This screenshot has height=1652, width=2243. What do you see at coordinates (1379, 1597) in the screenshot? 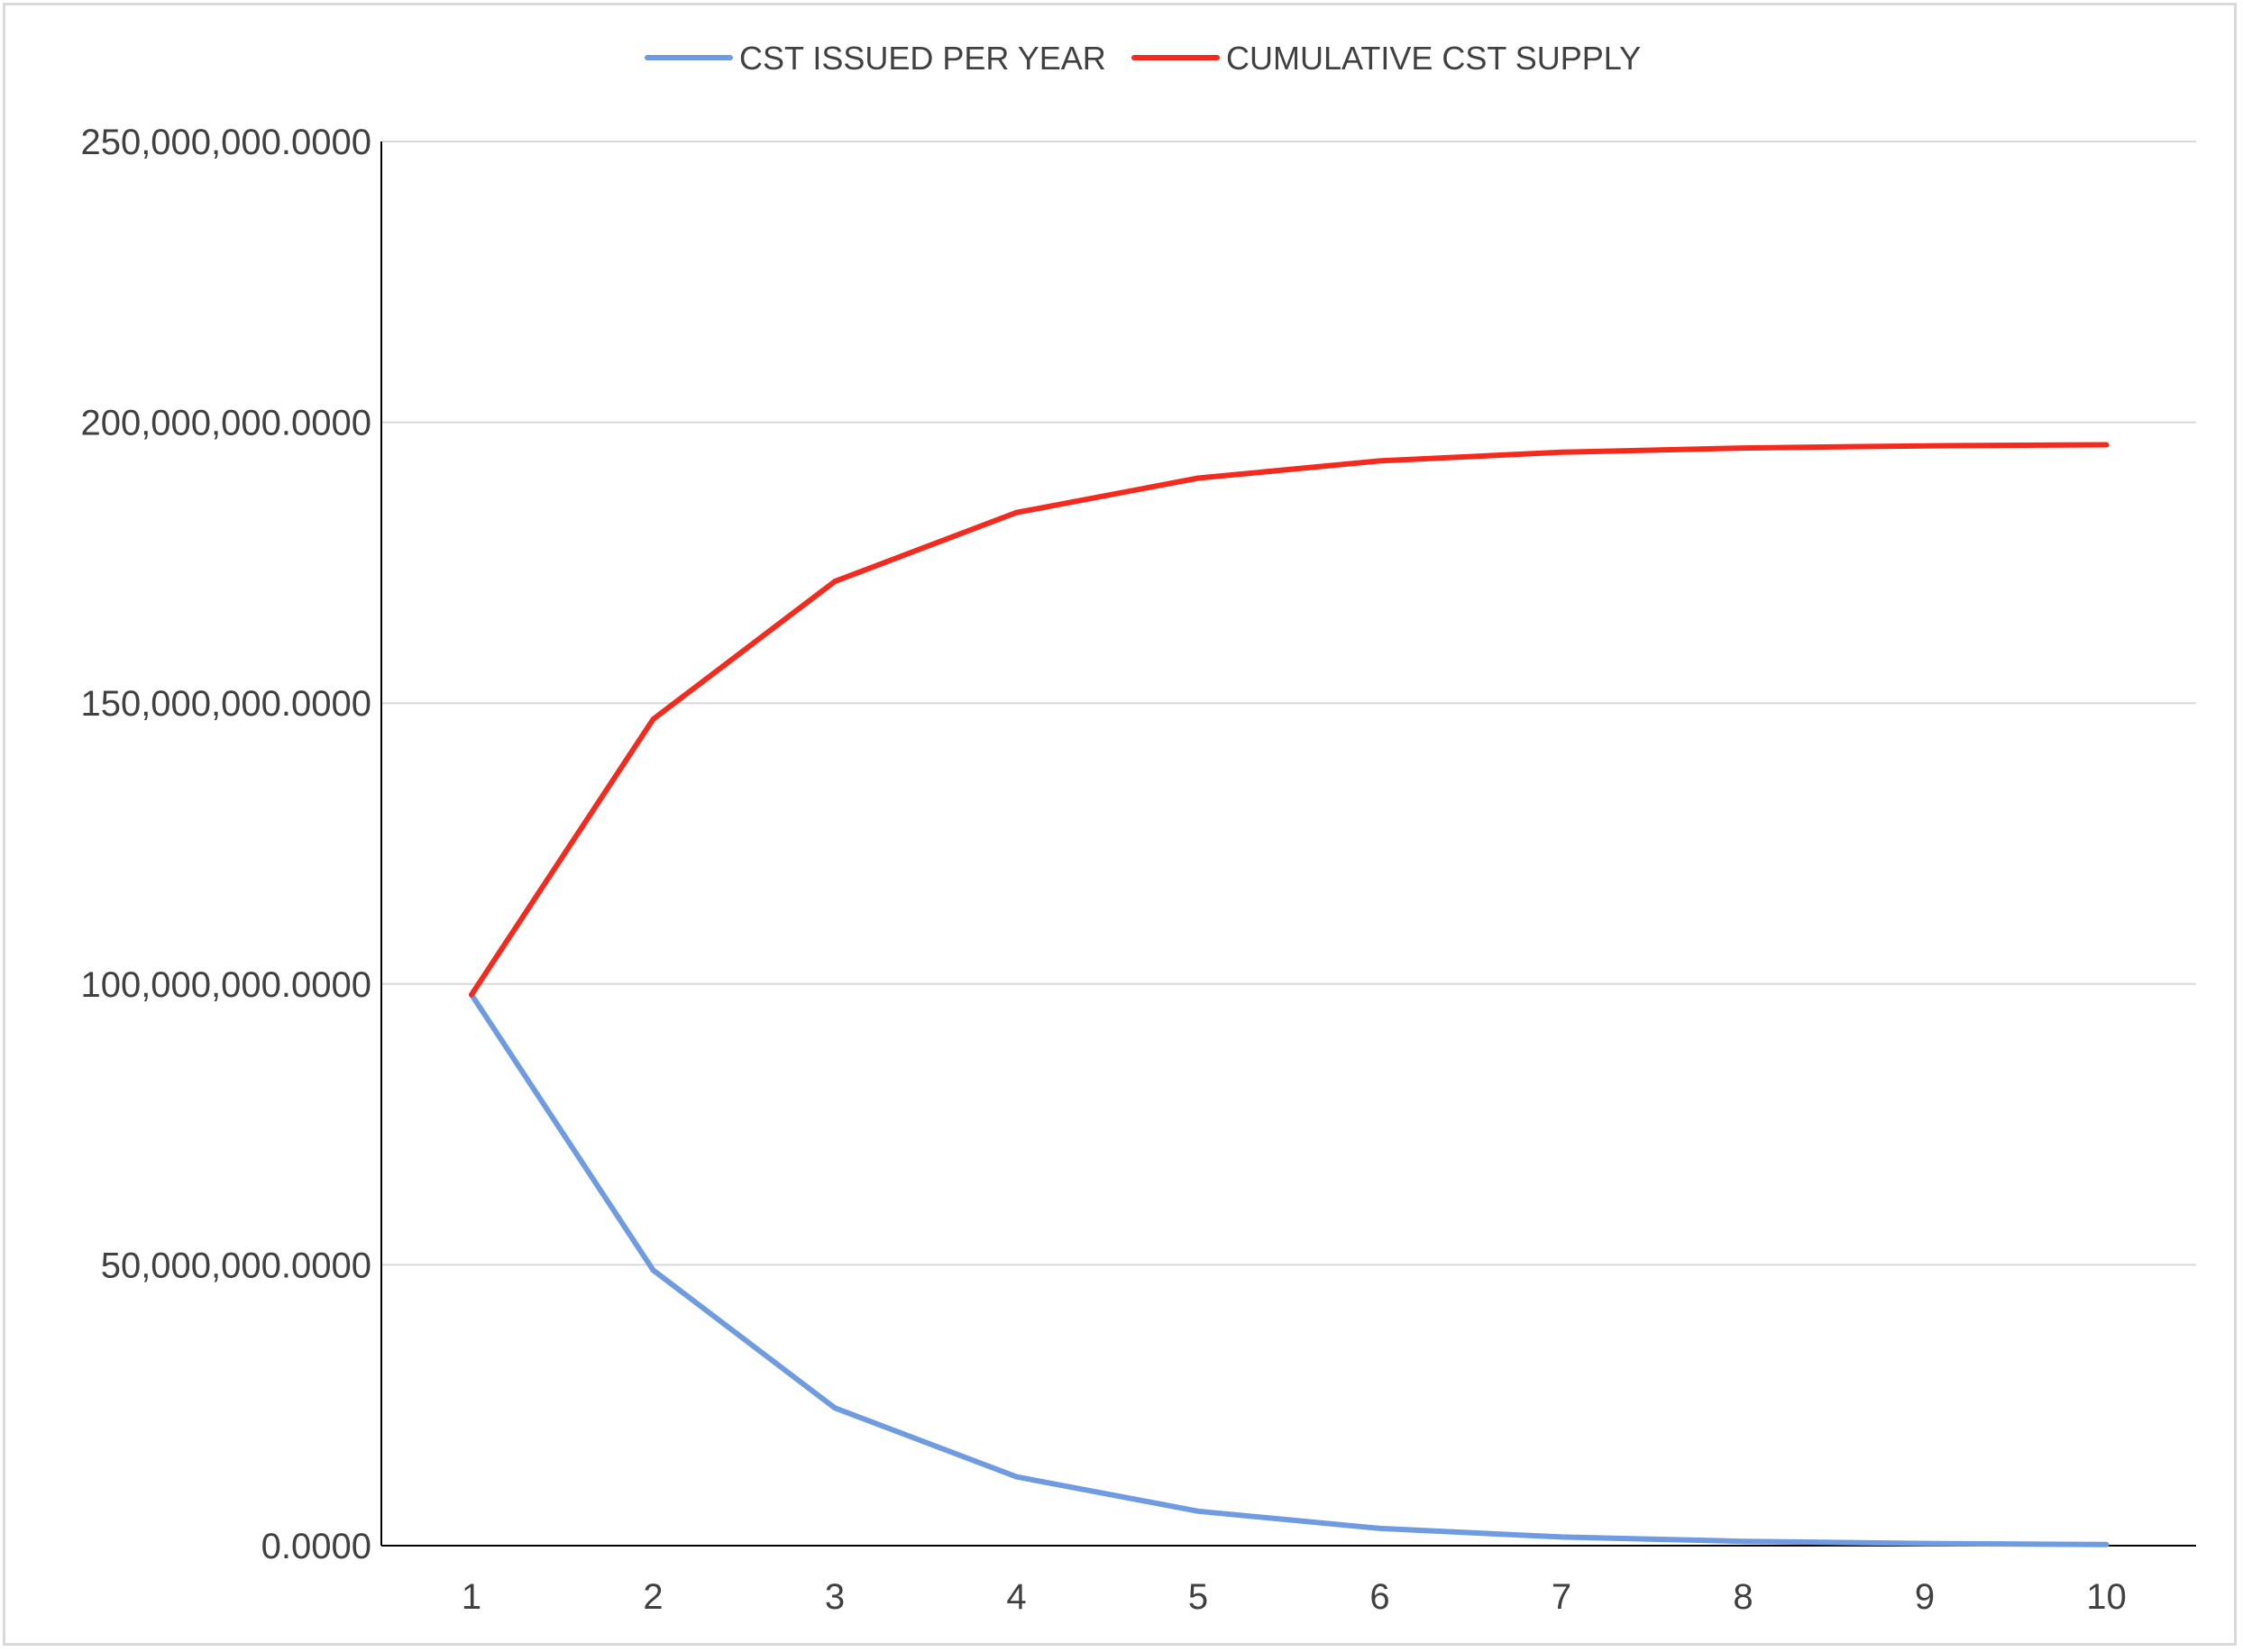
I see `x-tick-label: 6` at bounding box center [1379, 1597].